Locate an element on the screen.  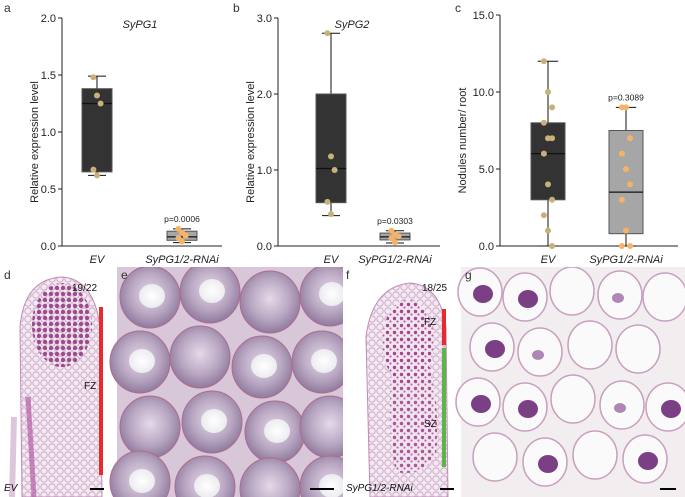
y-tick-label: 1.5 is located at coordinates (48, 76).